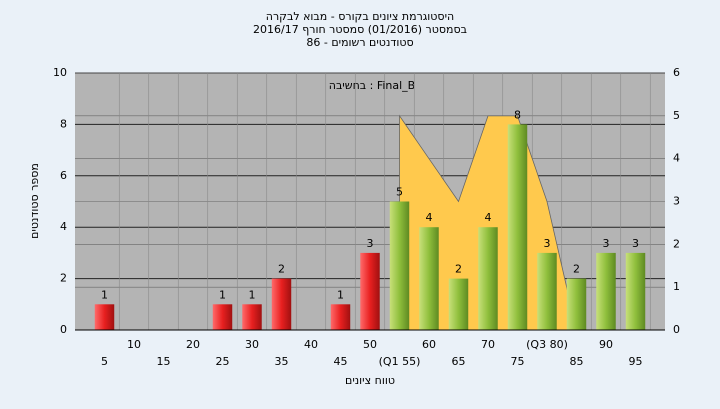  Describe the element at coordinates (34, 201) in the screenshot. I see `y-axis-label: מספר סטודנטים` at that location.